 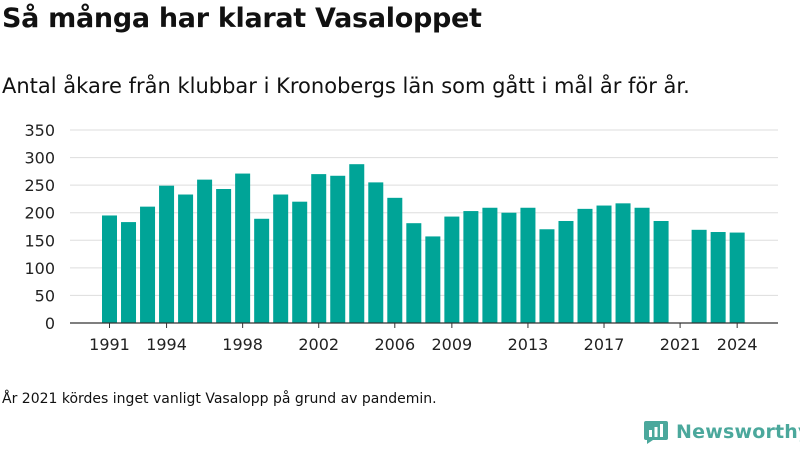 What do you see at coordinates (186, 258) in the screenshot?
I see `bar-1995` at bounding box center [186, 258].